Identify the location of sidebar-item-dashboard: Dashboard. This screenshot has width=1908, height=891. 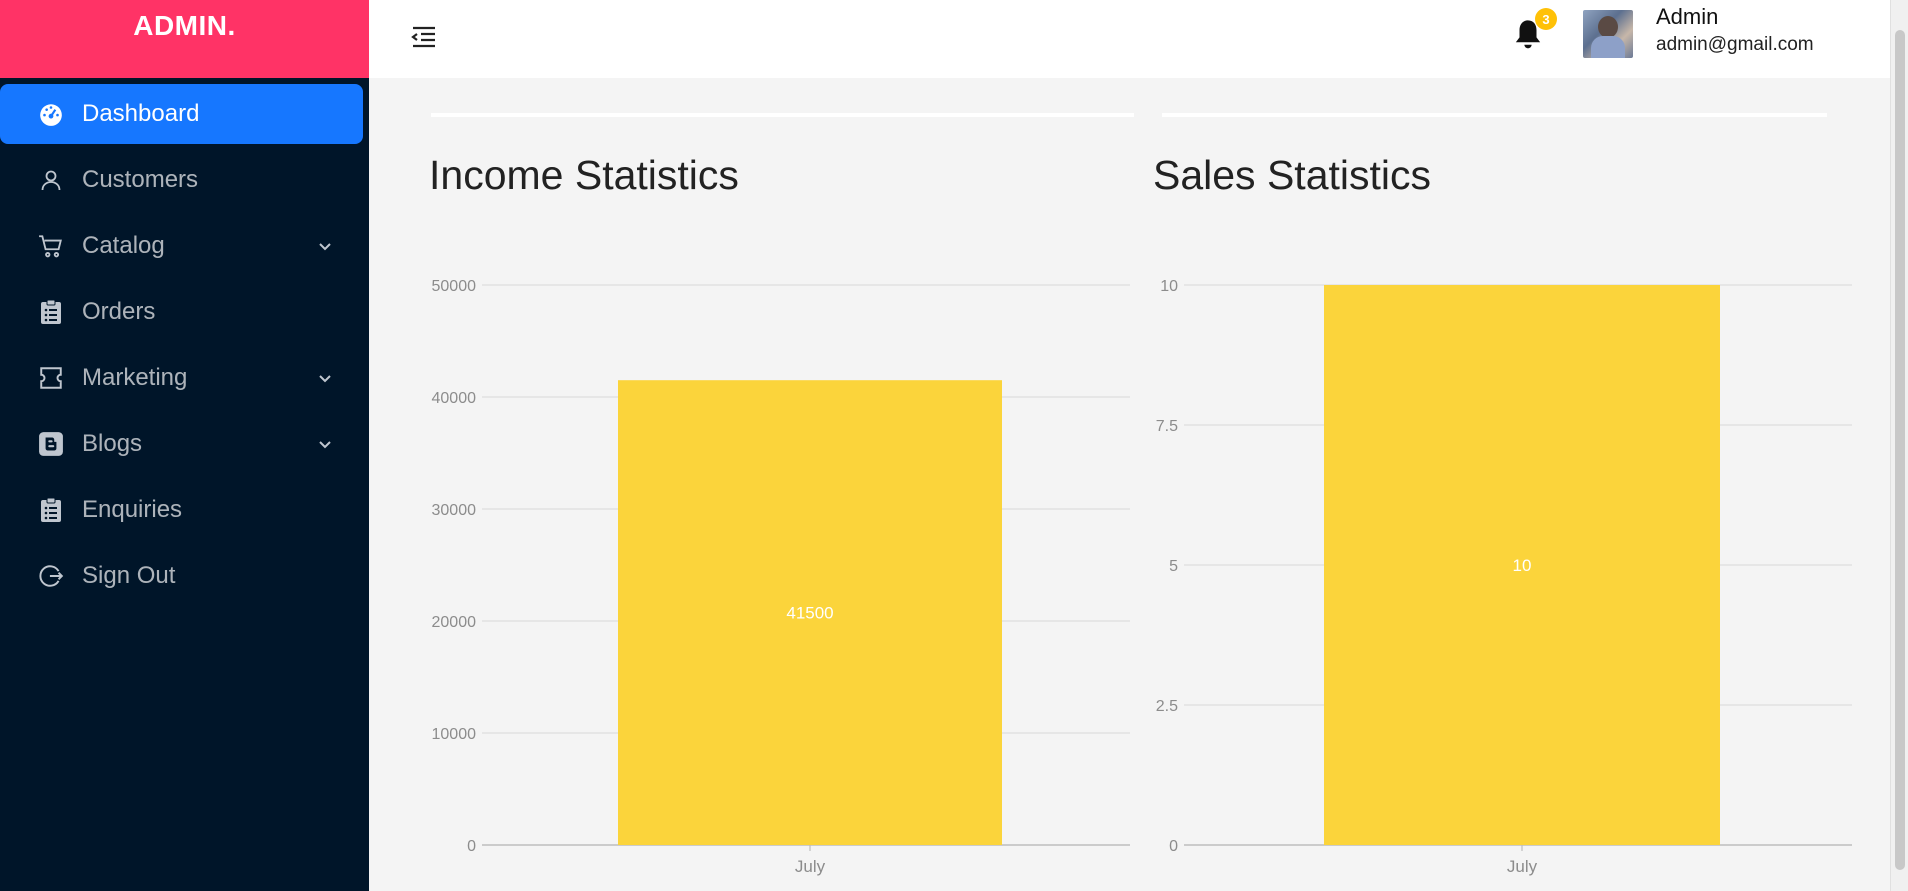
(181, 114).